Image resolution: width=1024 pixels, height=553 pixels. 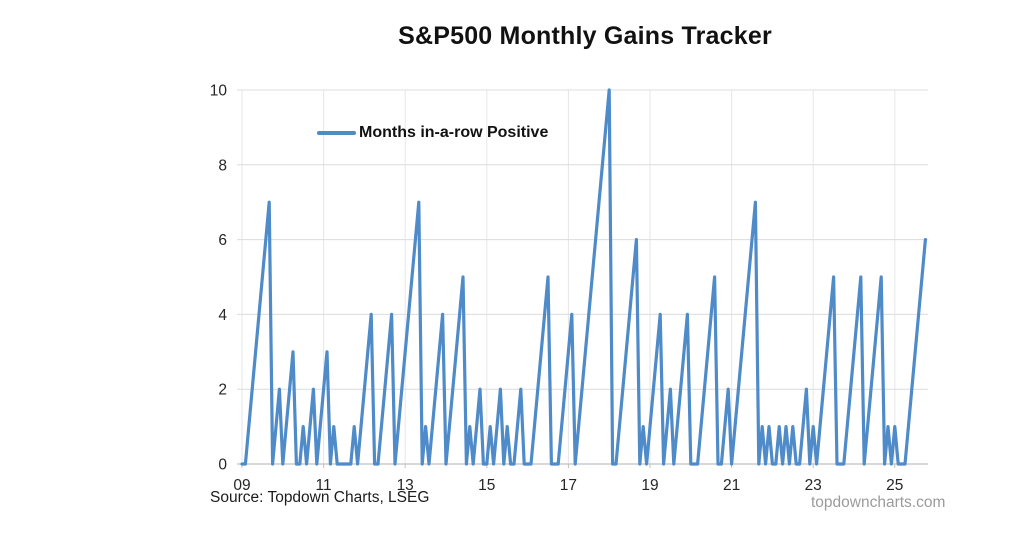 I want to click on legend: Months in-a-row Positive, so click(x=432, y=133).